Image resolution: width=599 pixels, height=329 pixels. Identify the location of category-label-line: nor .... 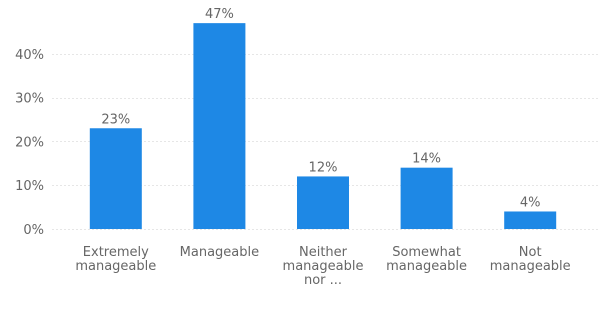
(323, 280).